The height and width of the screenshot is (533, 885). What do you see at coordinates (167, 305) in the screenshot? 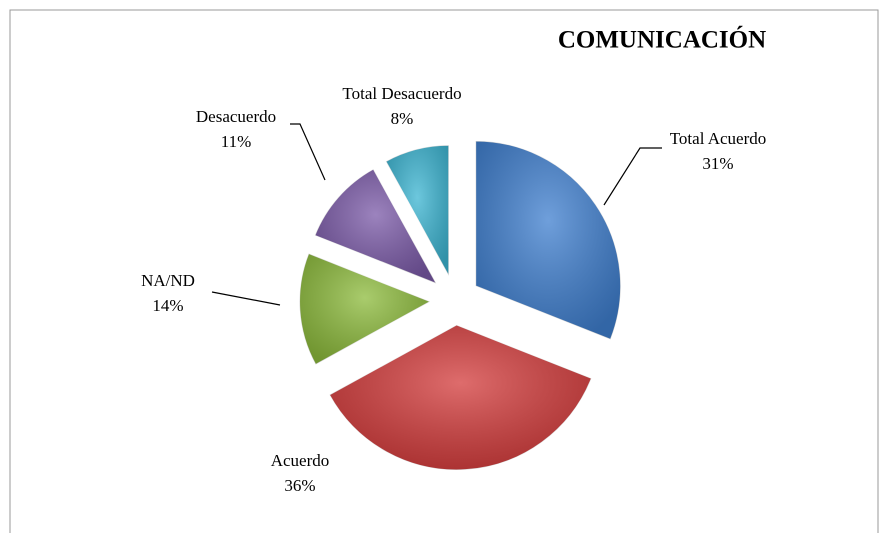
I see `slice-value-label: 14%` at bounding box center [167, 305].